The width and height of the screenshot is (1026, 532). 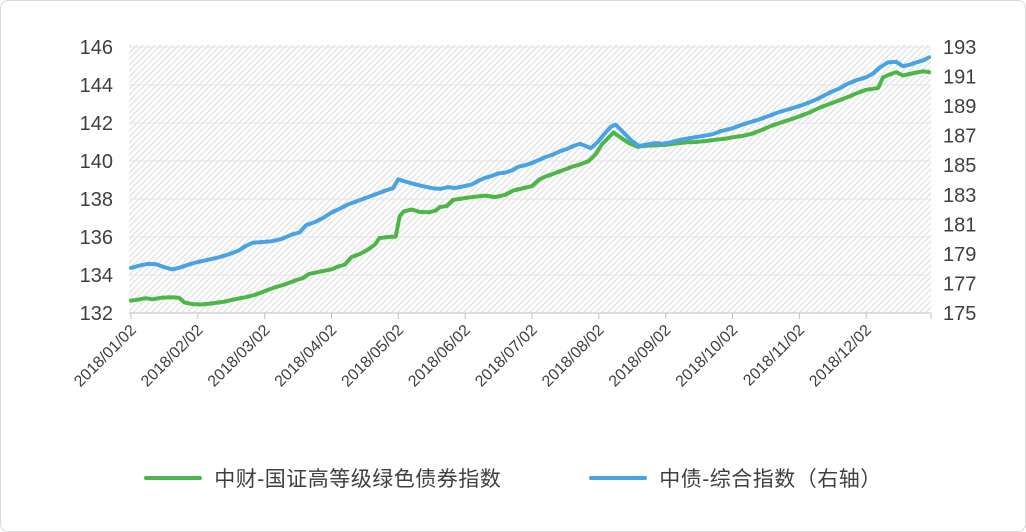 I want to click on x-axis-label: 2018/05/02, so click(x=373, y=356).